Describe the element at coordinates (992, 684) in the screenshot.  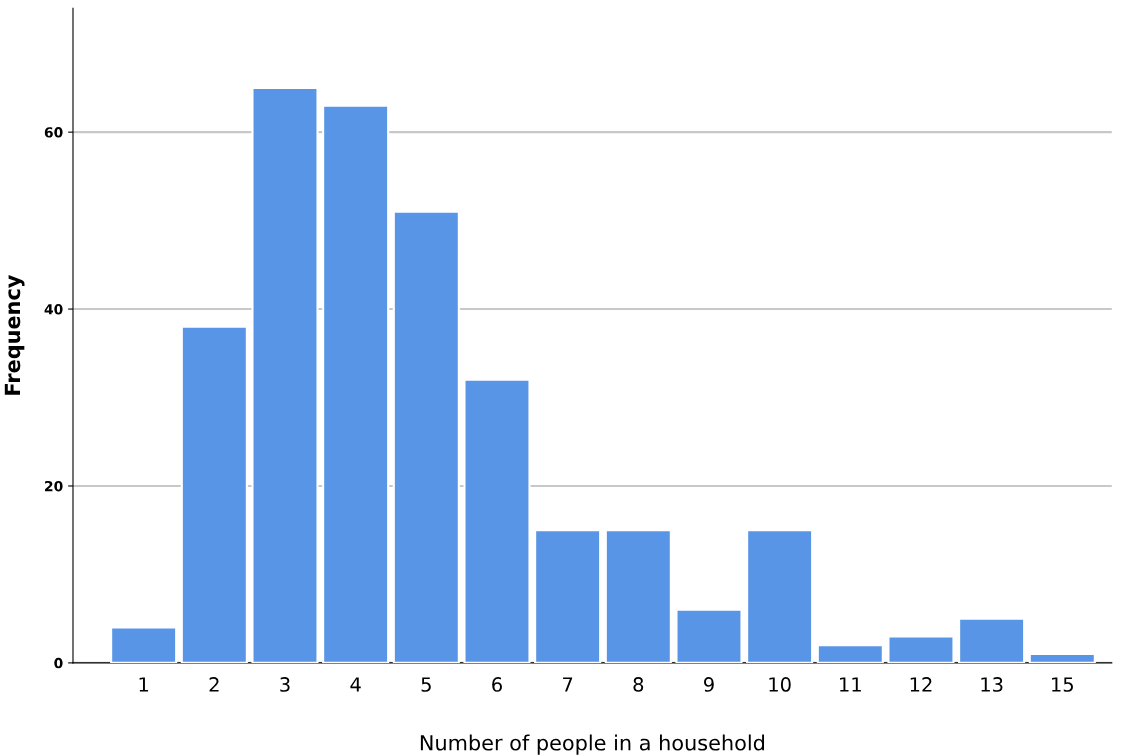
I see `x-tick-label: 13` at that location.